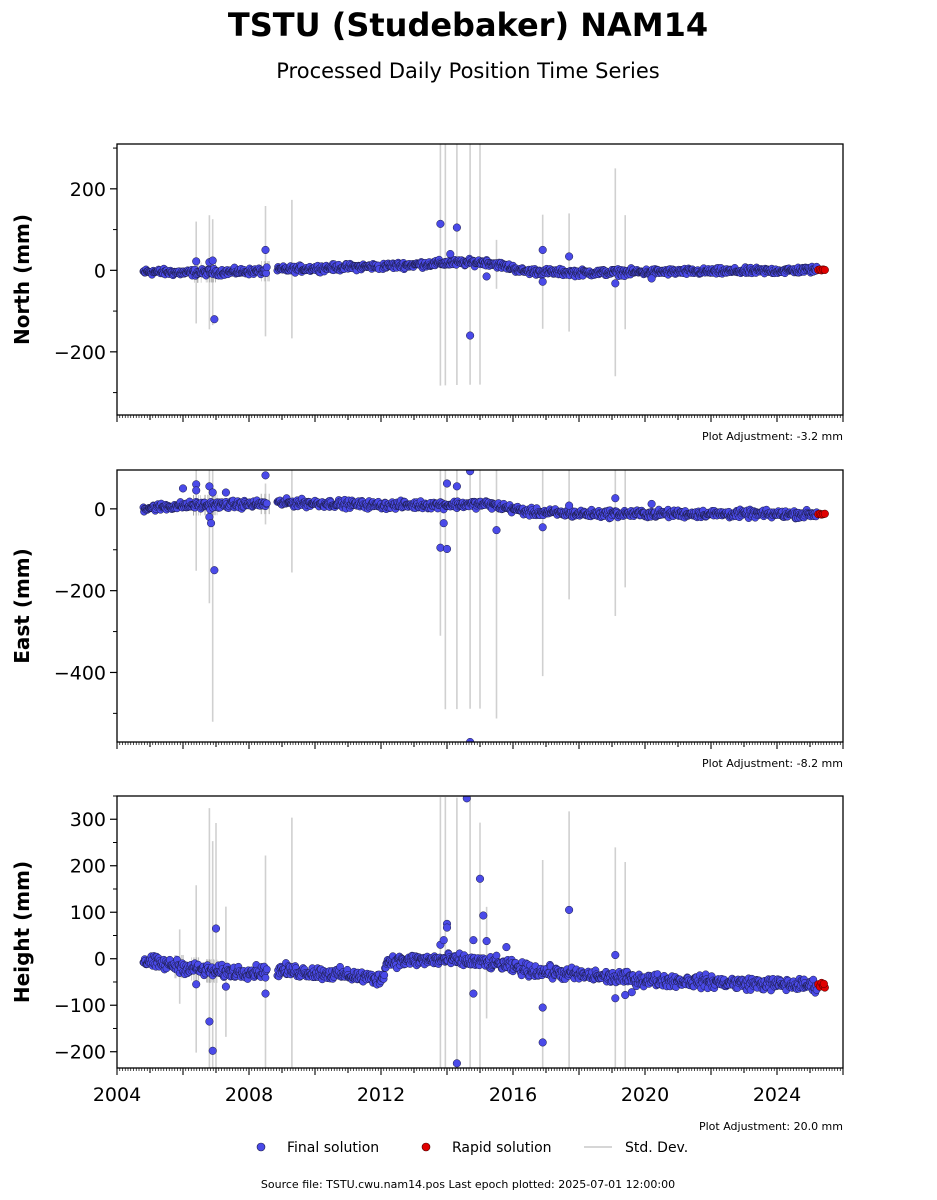  Describe the element at coordinates (381, 1095) in the screenshot. I see `x-tick-label: 2012` at that location.